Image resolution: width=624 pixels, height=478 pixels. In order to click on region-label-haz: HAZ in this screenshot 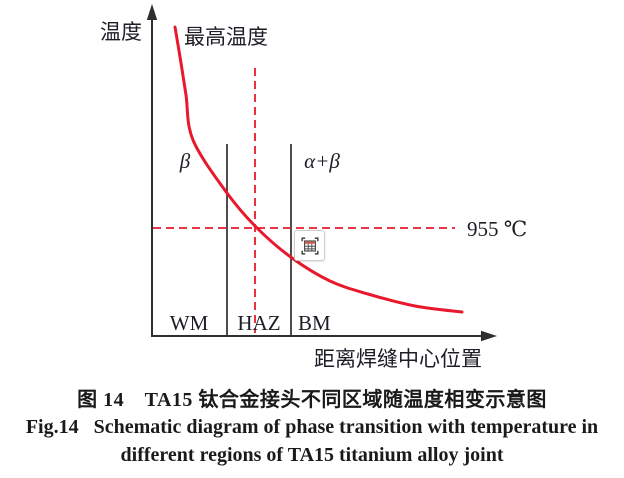, I will do `click(258, 323)`.